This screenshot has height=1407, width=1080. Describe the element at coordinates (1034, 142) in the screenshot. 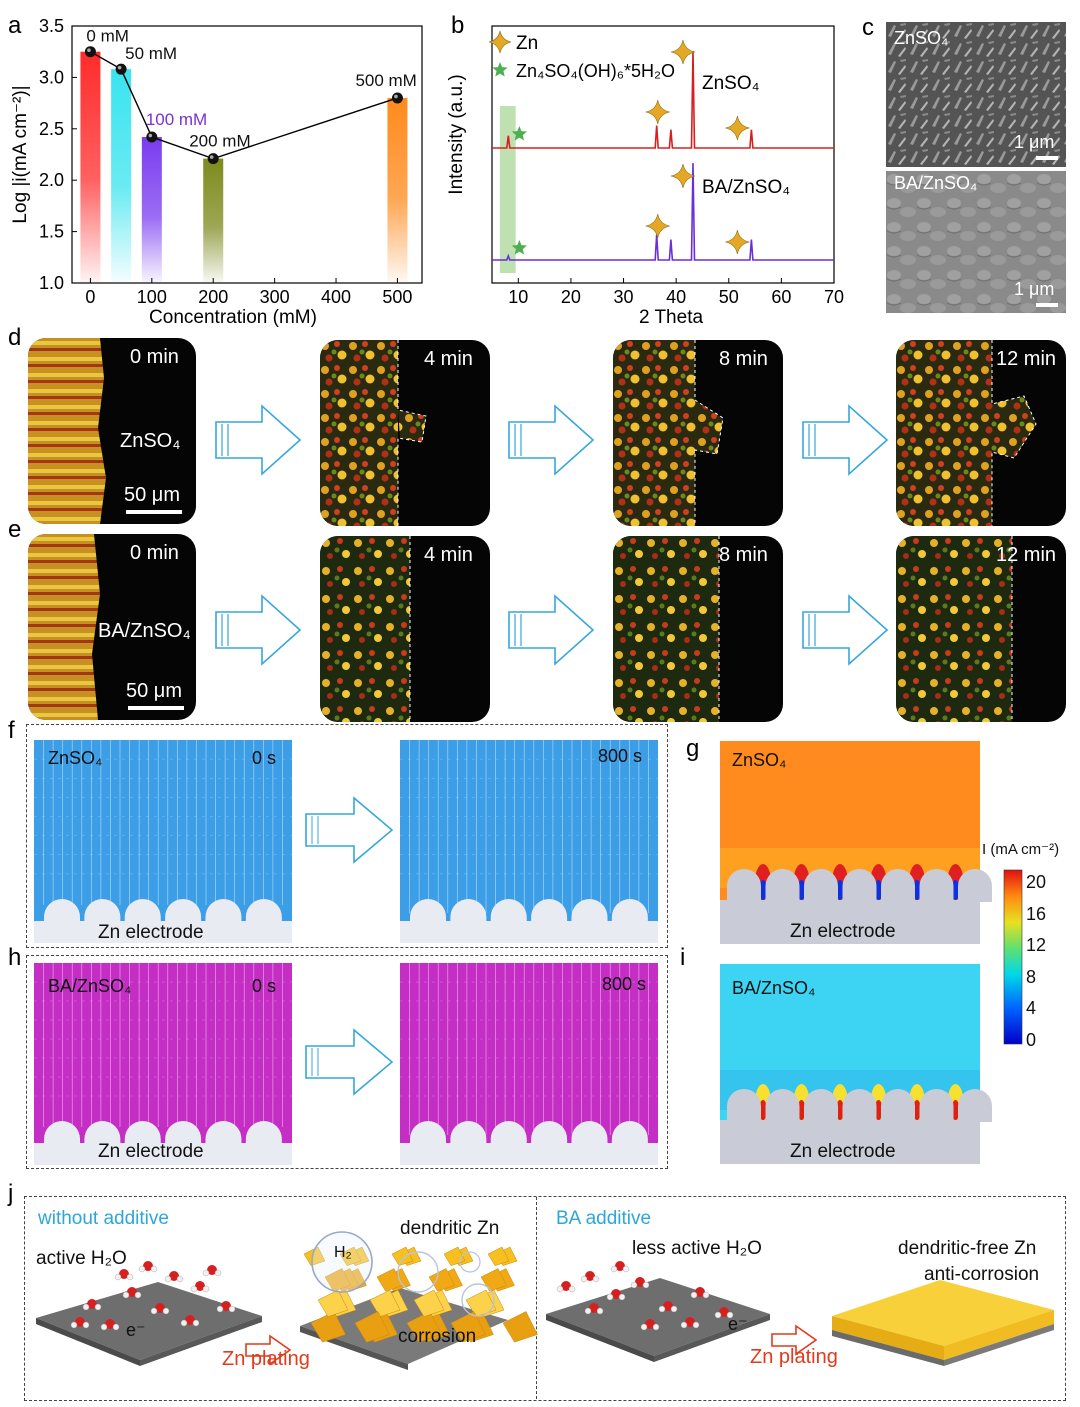

I see `sem-scale-top: 1 μm` at that location.